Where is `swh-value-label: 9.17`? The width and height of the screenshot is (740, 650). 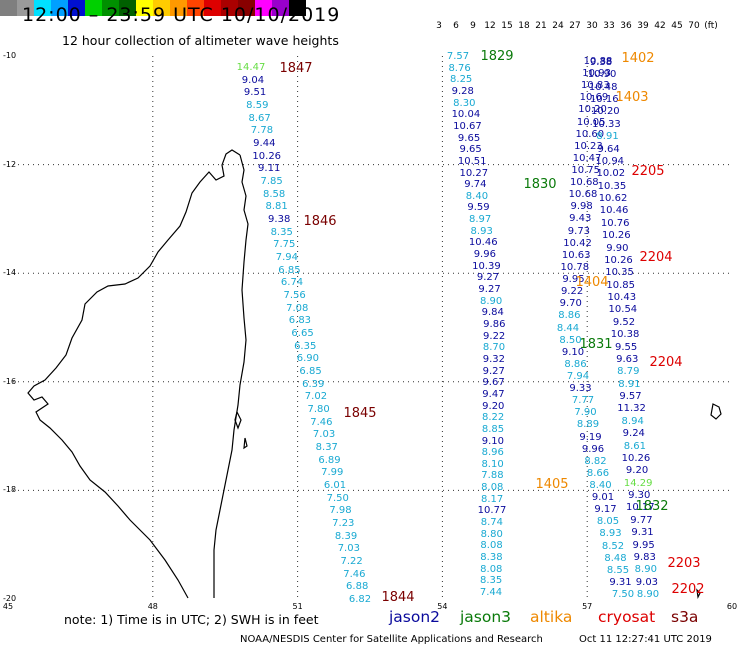
swh-value-label: 9.17 is located at coordinates (605, 510).